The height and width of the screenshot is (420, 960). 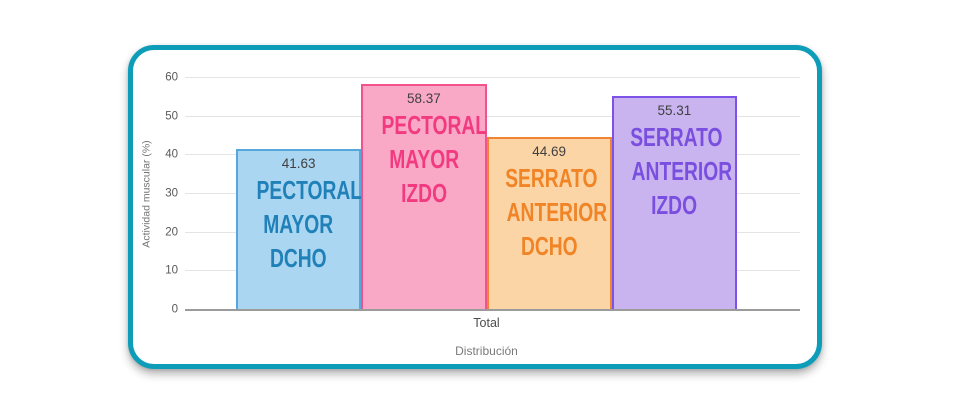 I want to click on y-axis-title-container: Actividad muscular (%), so click(x=147, y=194).